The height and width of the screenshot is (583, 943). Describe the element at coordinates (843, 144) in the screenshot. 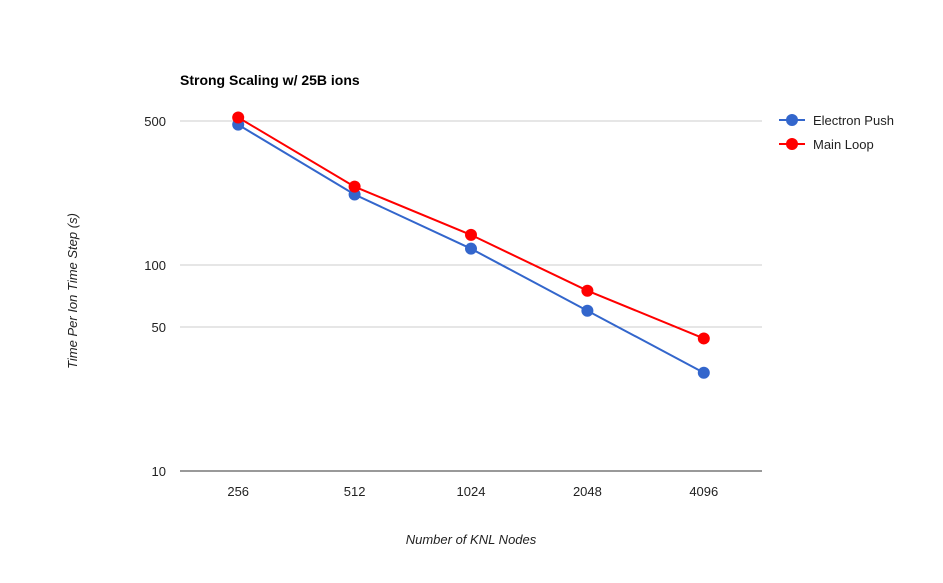

I see `main-loop-legend-label: Main Loop` at that location.